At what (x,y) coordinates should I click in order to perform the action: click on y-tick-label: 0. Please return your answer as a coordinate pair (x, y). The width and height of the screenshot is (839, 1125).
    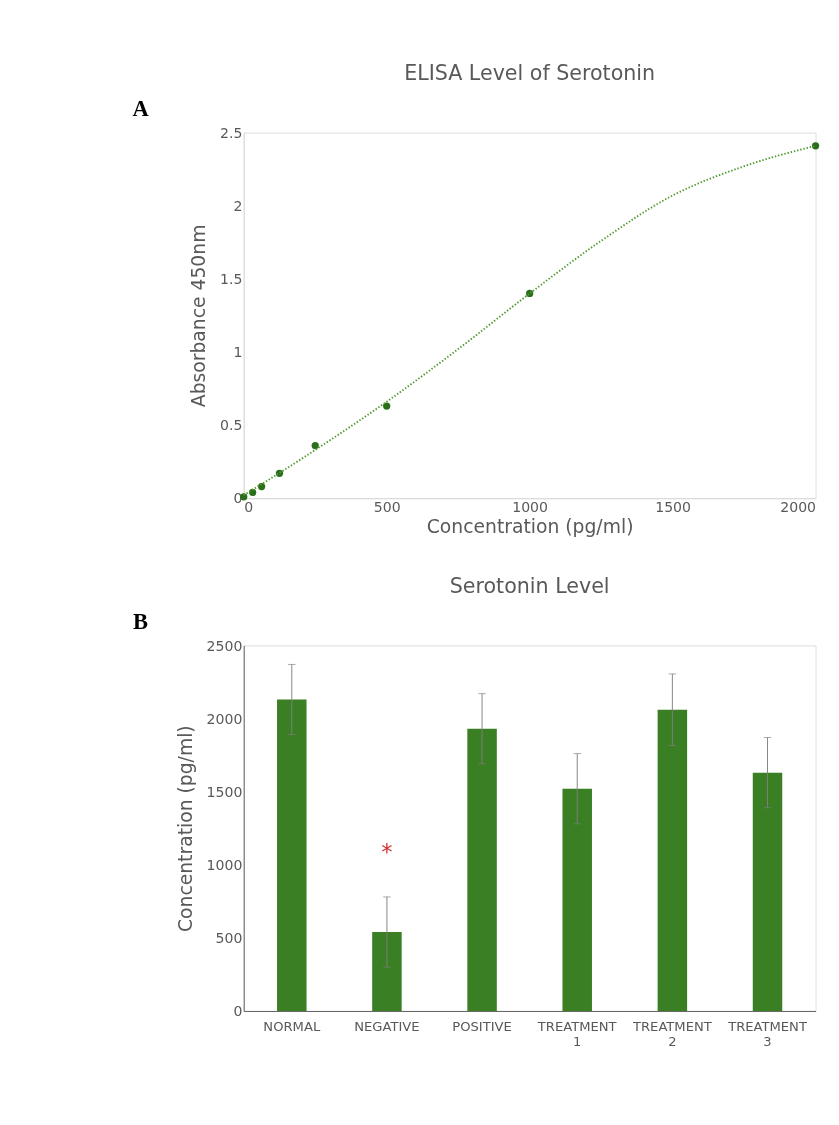
    Looking at the image, I should click on (238, 1011).